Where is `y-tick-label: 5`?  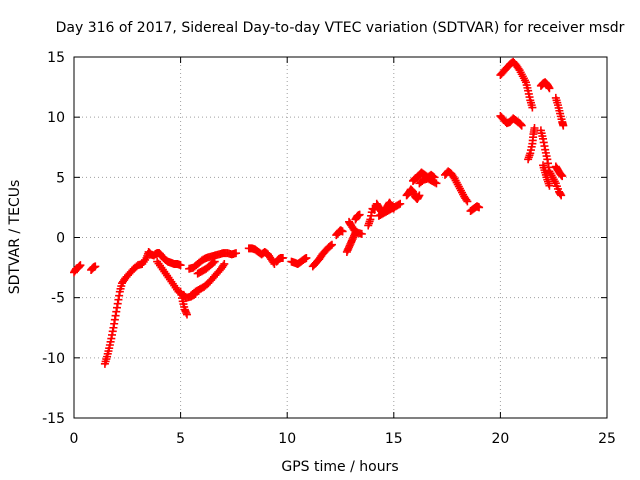 y-tick-label: 5 is located at coordinates (60, 178).